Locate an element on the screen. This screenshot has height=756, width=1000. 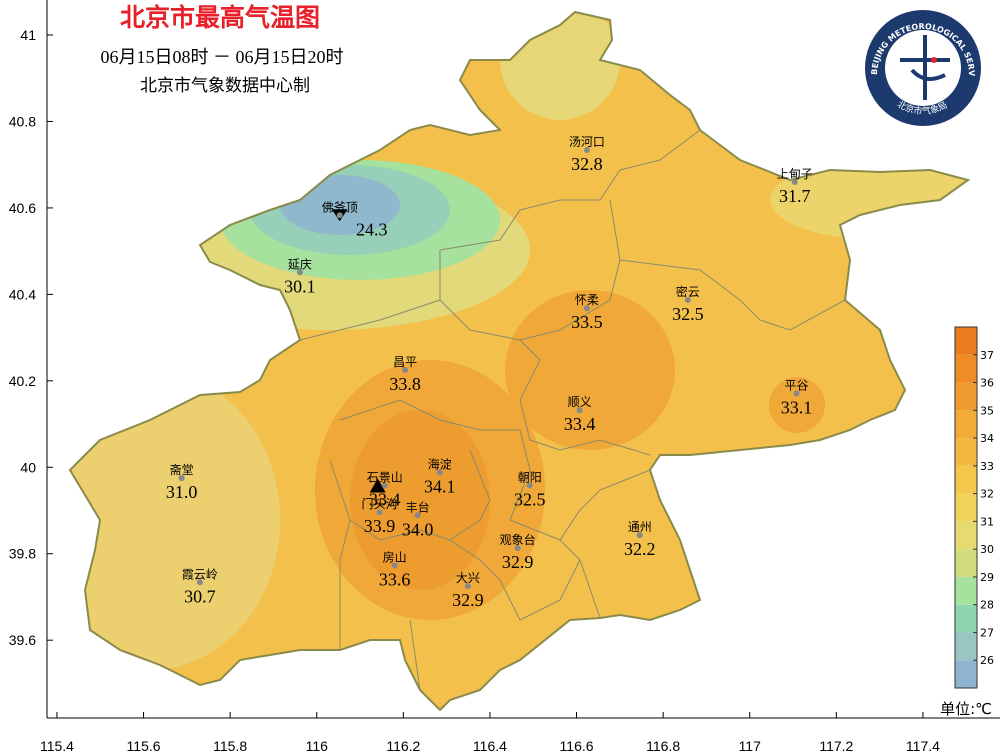
station-name: 海淀 is located at coordinates (440, 463).